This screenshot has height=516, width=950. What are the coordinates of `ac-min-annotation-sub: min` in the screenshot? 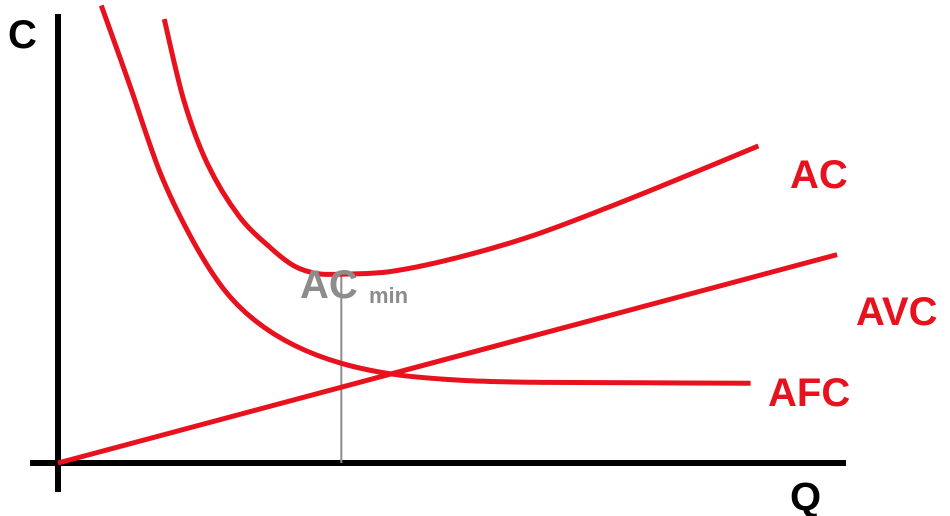 It's located at (388, 295).